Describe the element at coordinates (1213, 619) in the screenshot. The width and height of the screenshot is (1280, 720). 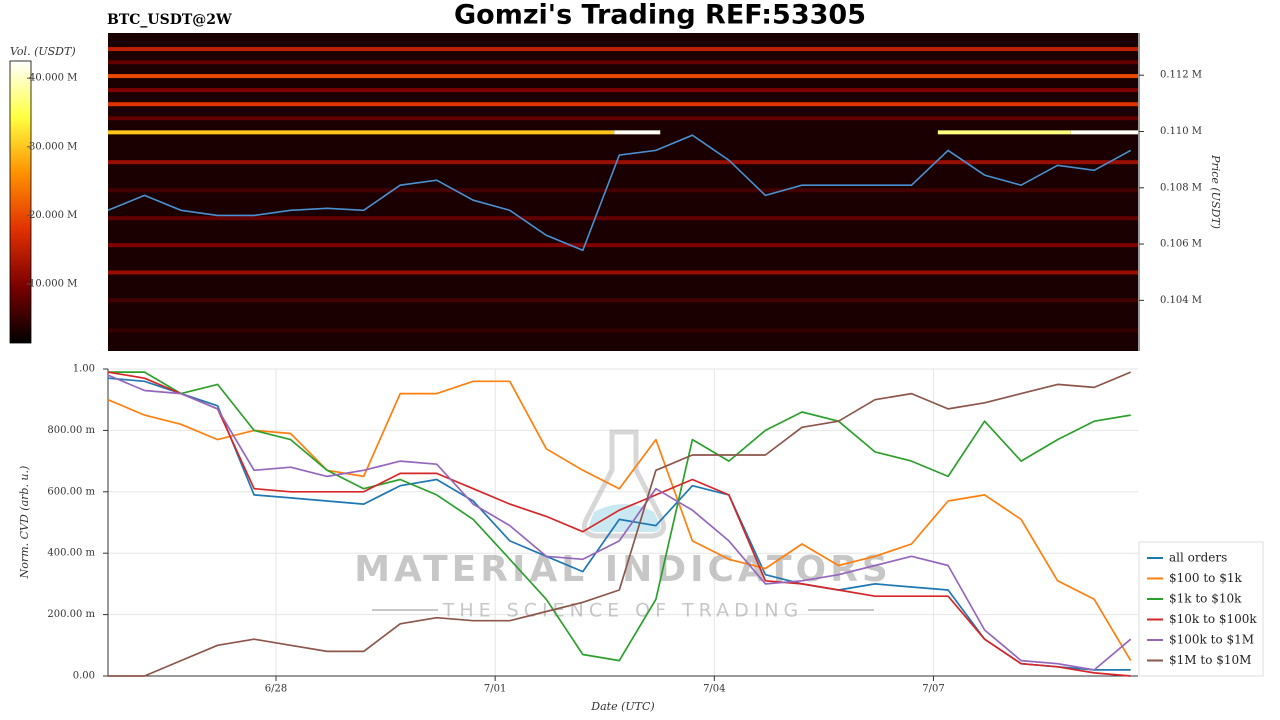
I see `legend-label: $10k to $100k` at that location.